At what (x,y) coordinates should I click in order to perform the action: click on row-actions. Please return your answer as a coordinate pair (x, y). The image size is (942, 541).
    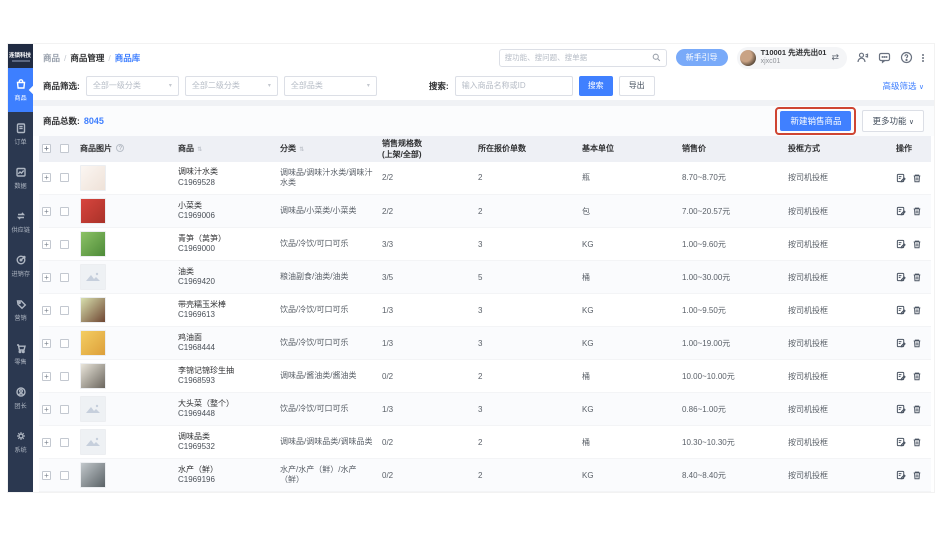
    Looking at the image, I should click on (912, 244).